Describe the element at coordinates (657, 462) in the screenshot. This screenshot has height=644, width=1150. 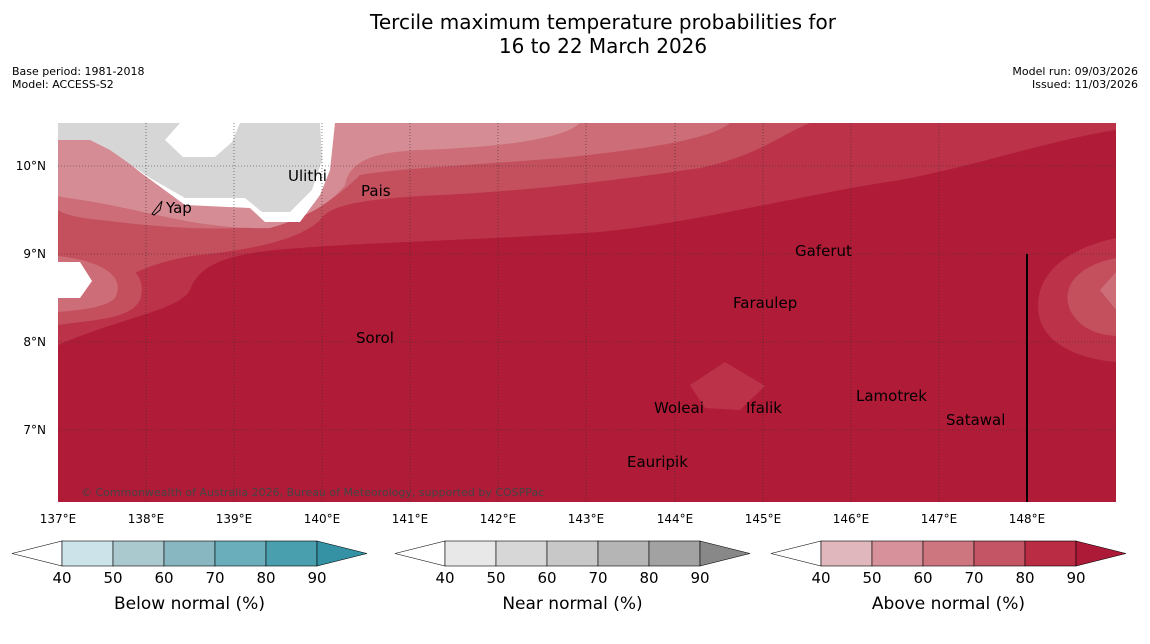
I see `place-eauripik: Eauripik` at that location.